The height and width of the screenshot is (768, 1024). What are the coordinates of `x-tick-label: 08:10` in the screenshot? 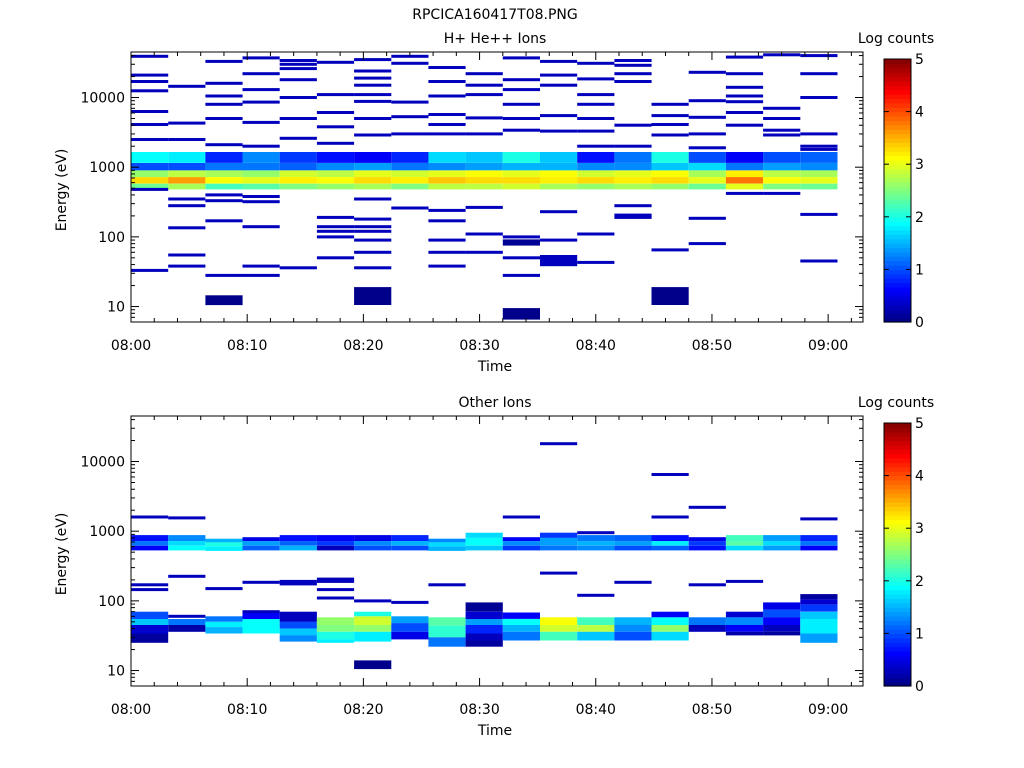 It's located at (247, 710).